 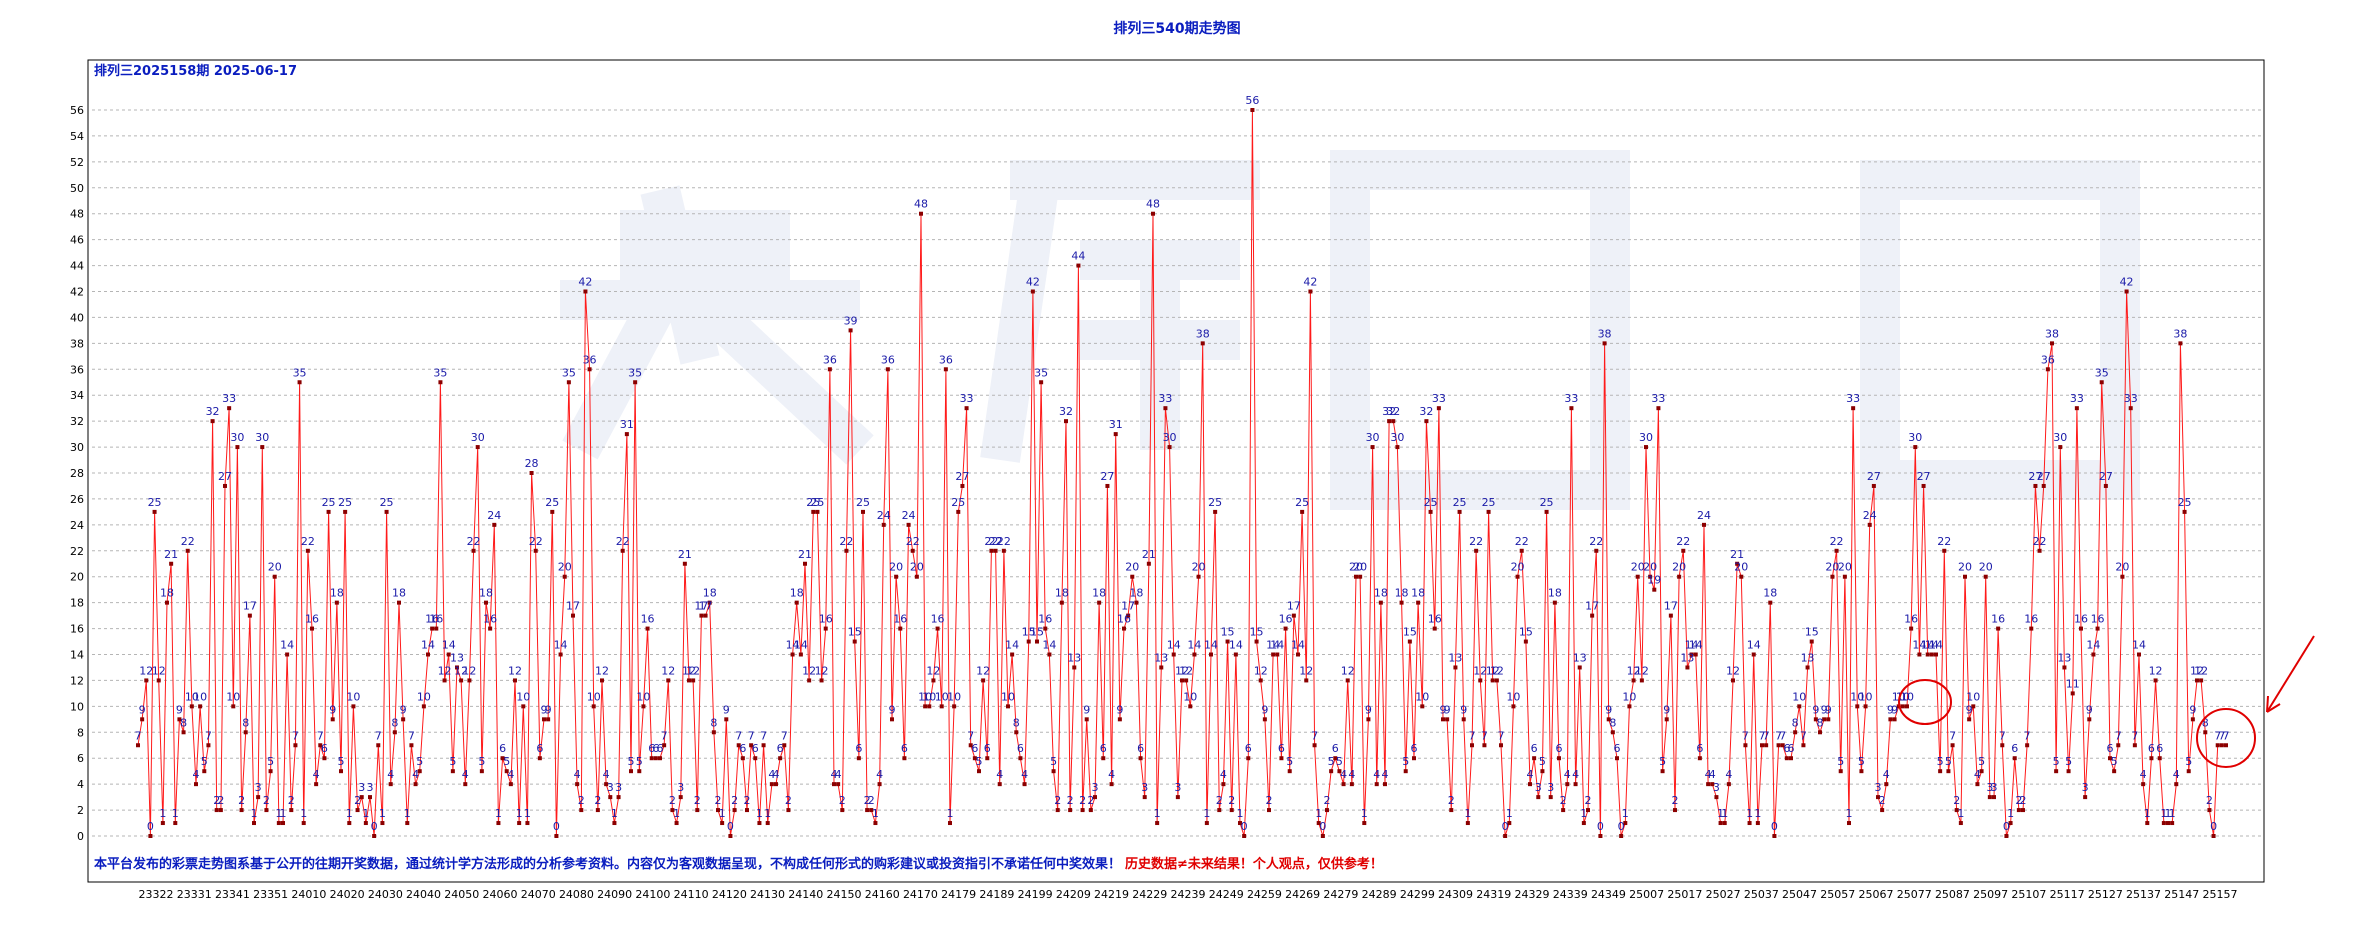 I want to click on data-label: 20, so click(x=1679, y=567).